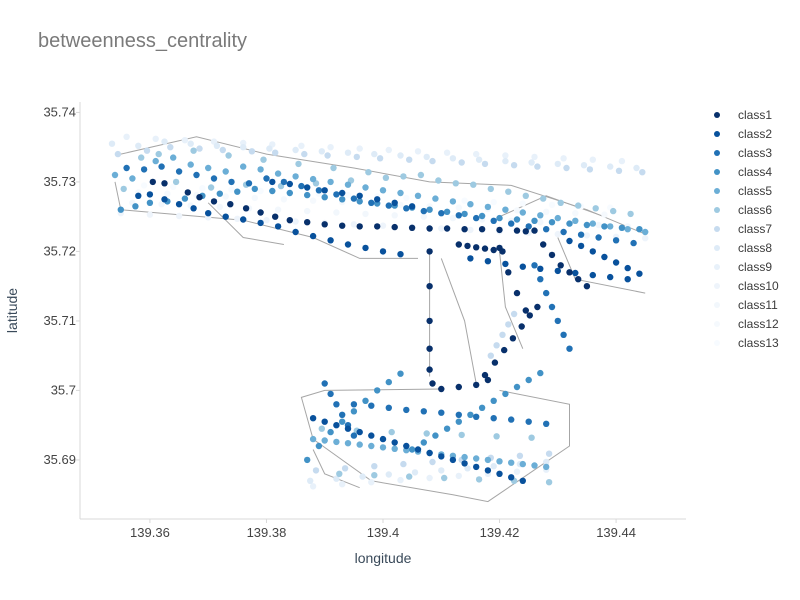 This screenshot has width=800, height=600. Describe the element at coordinates (179, 216) in the screenshot. I see `class10-point` at that location.